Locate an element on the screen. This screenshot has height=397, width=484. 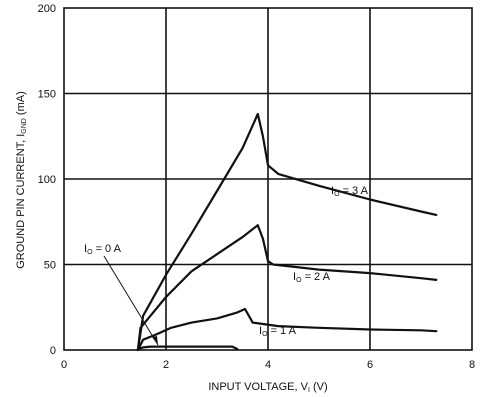
series-label: IO = 3 A is located at coordinates (350, 191).